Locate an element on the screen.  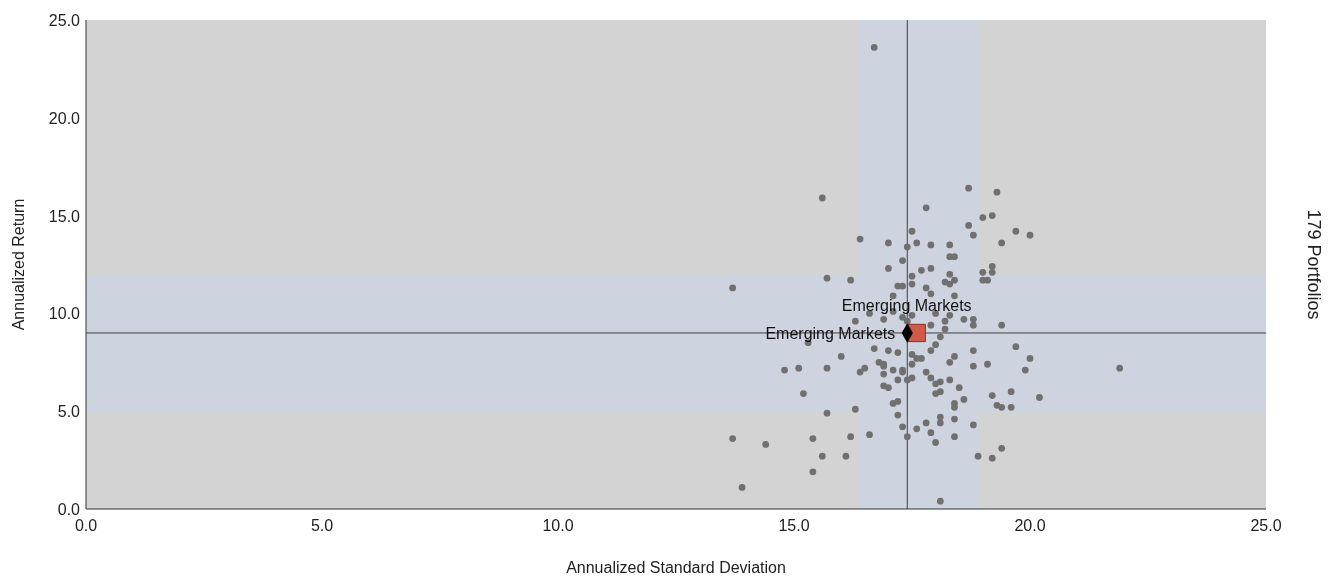
y-tick-label: 5.0 is located at coordinates (69, 412).